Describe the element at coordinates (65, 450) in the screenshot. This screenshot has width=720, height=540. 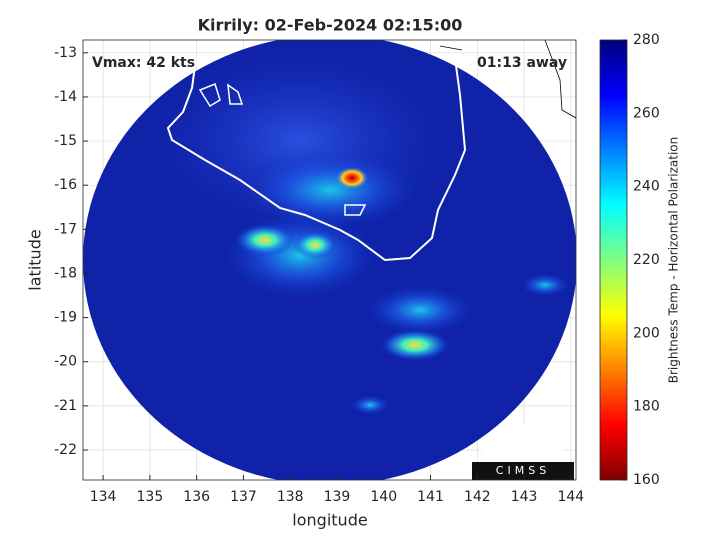
I see `y-tick-label: -22` at that location.